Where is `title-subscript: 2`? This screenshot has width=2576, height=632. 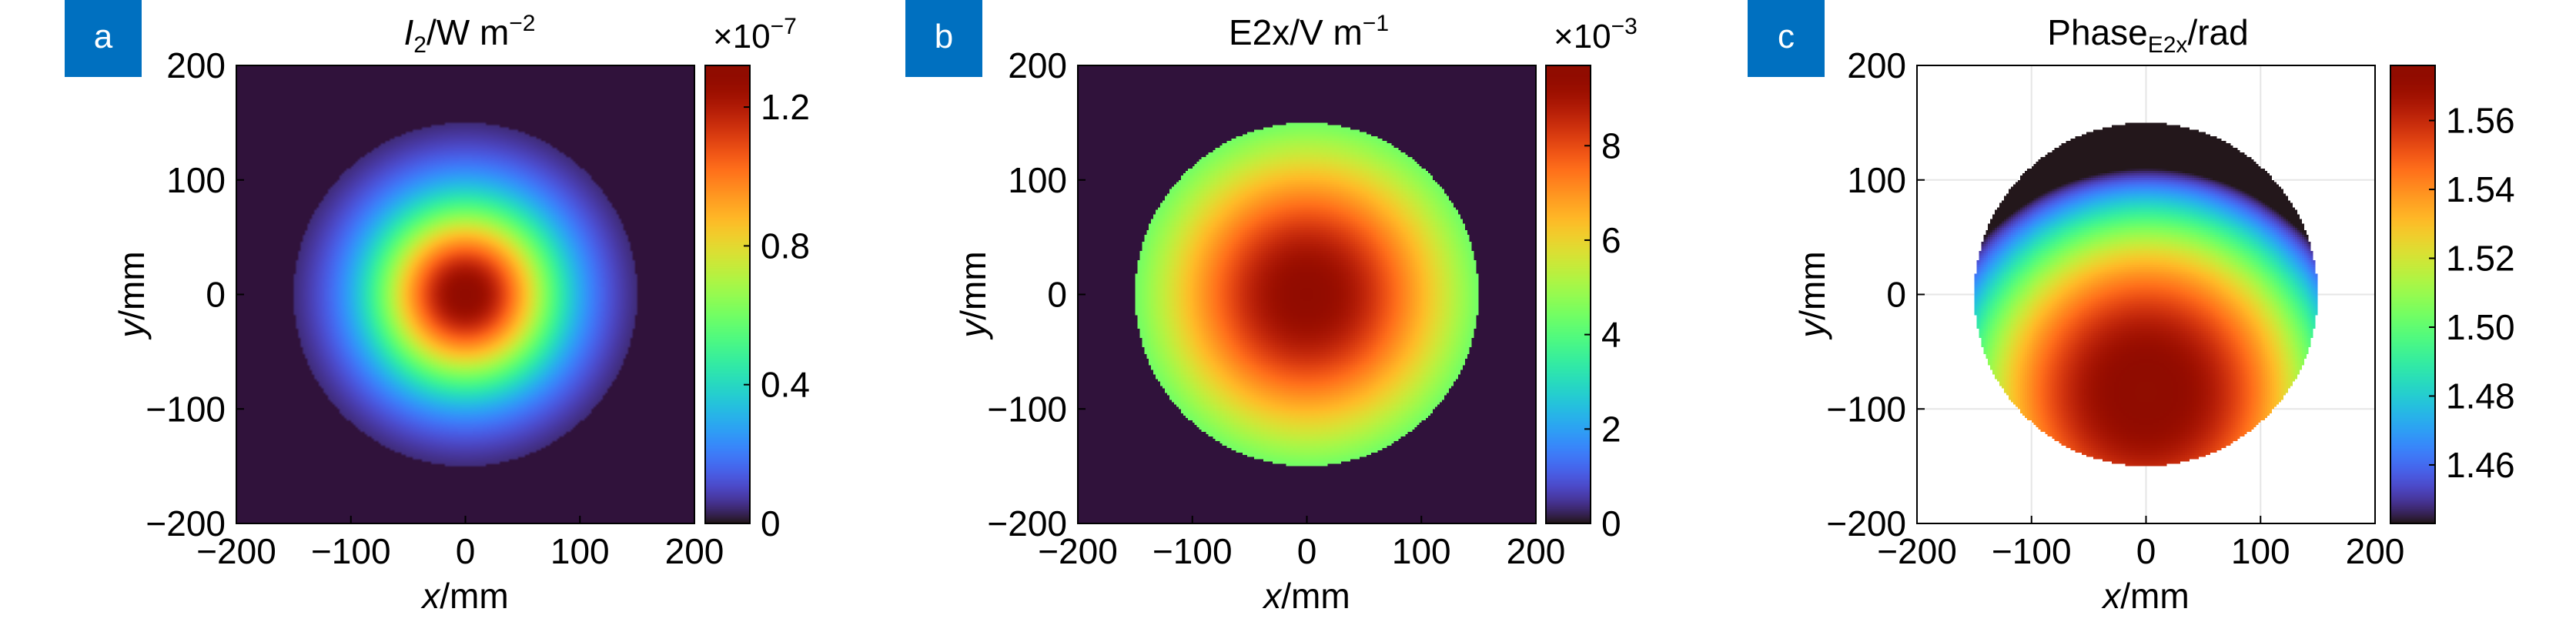
title-subscript: 2 is located at coordinates (420, 45).